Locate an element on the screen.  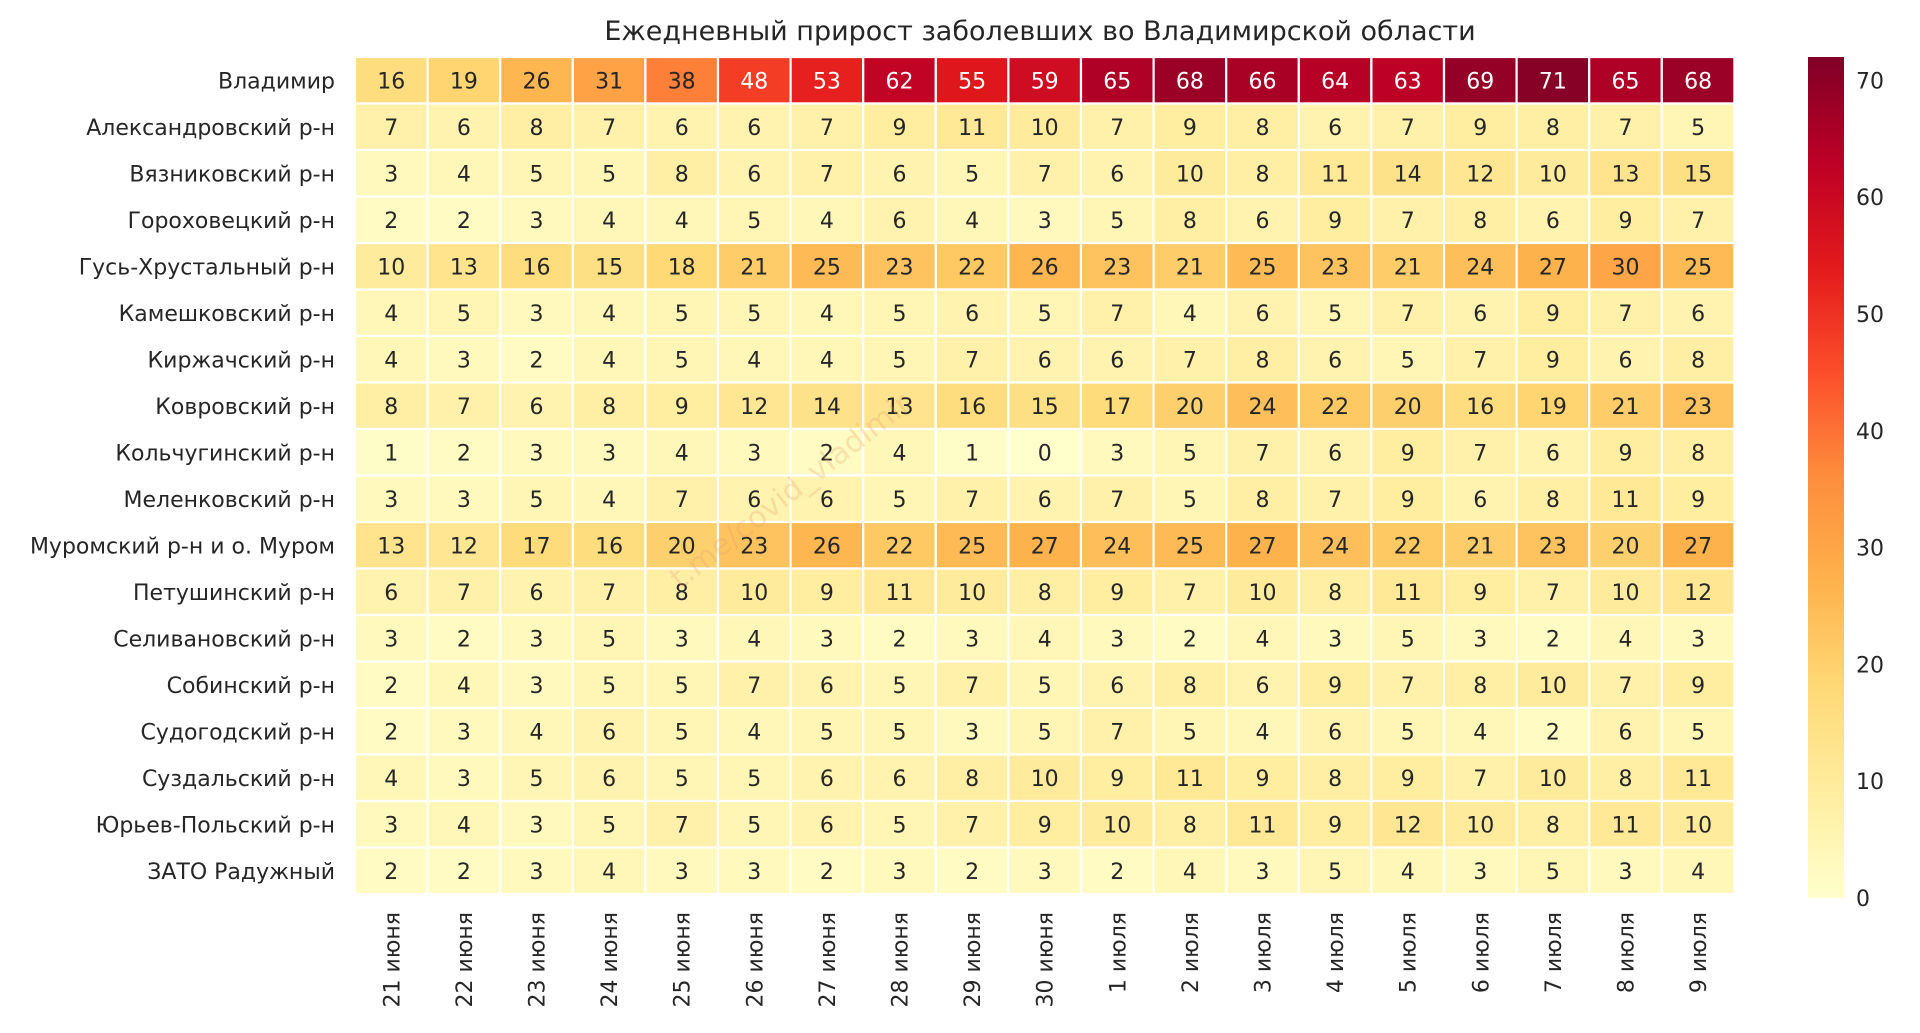
column-label: 3 июля is located at coordinates (1264, 952).